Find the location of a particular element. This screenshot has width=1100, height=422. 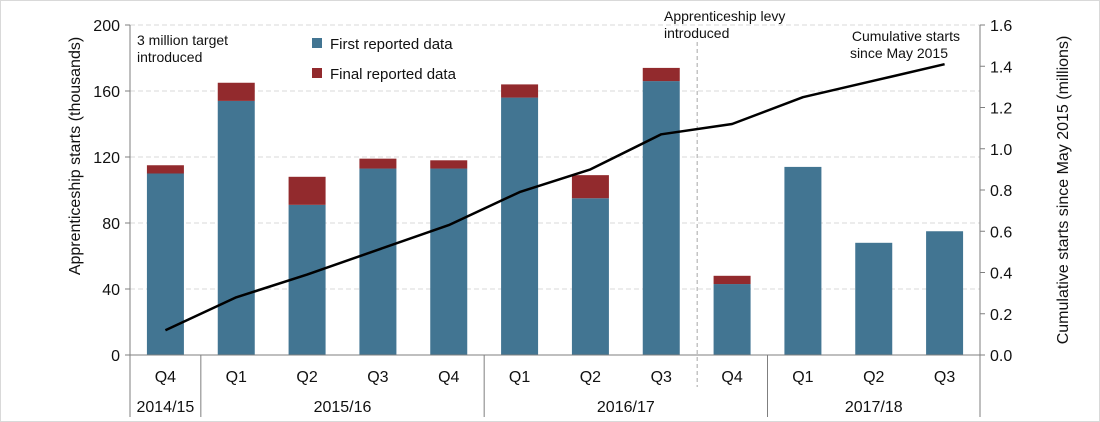

y-tick-label-right: 1.6 is located at coordinates (1001, 26).